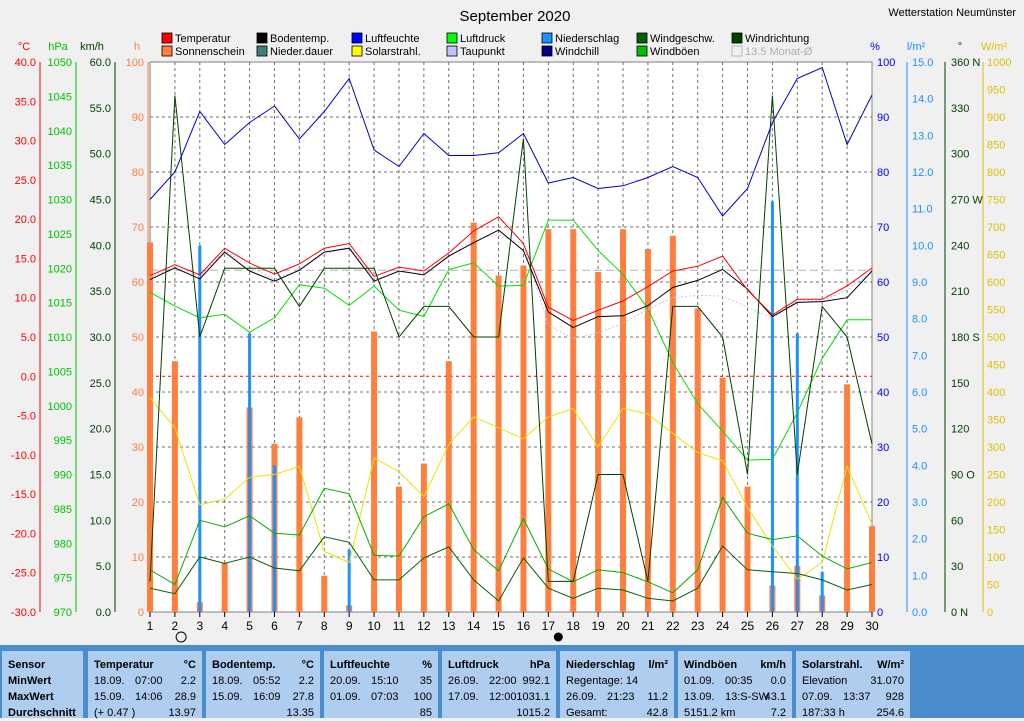 This screenshot has height=721, width=1024. What do you see at coordinates (967, 201) in the screenshot?
I see `axis-tick-label-wind-direction: 270 W` at bounding box center [967, 201].